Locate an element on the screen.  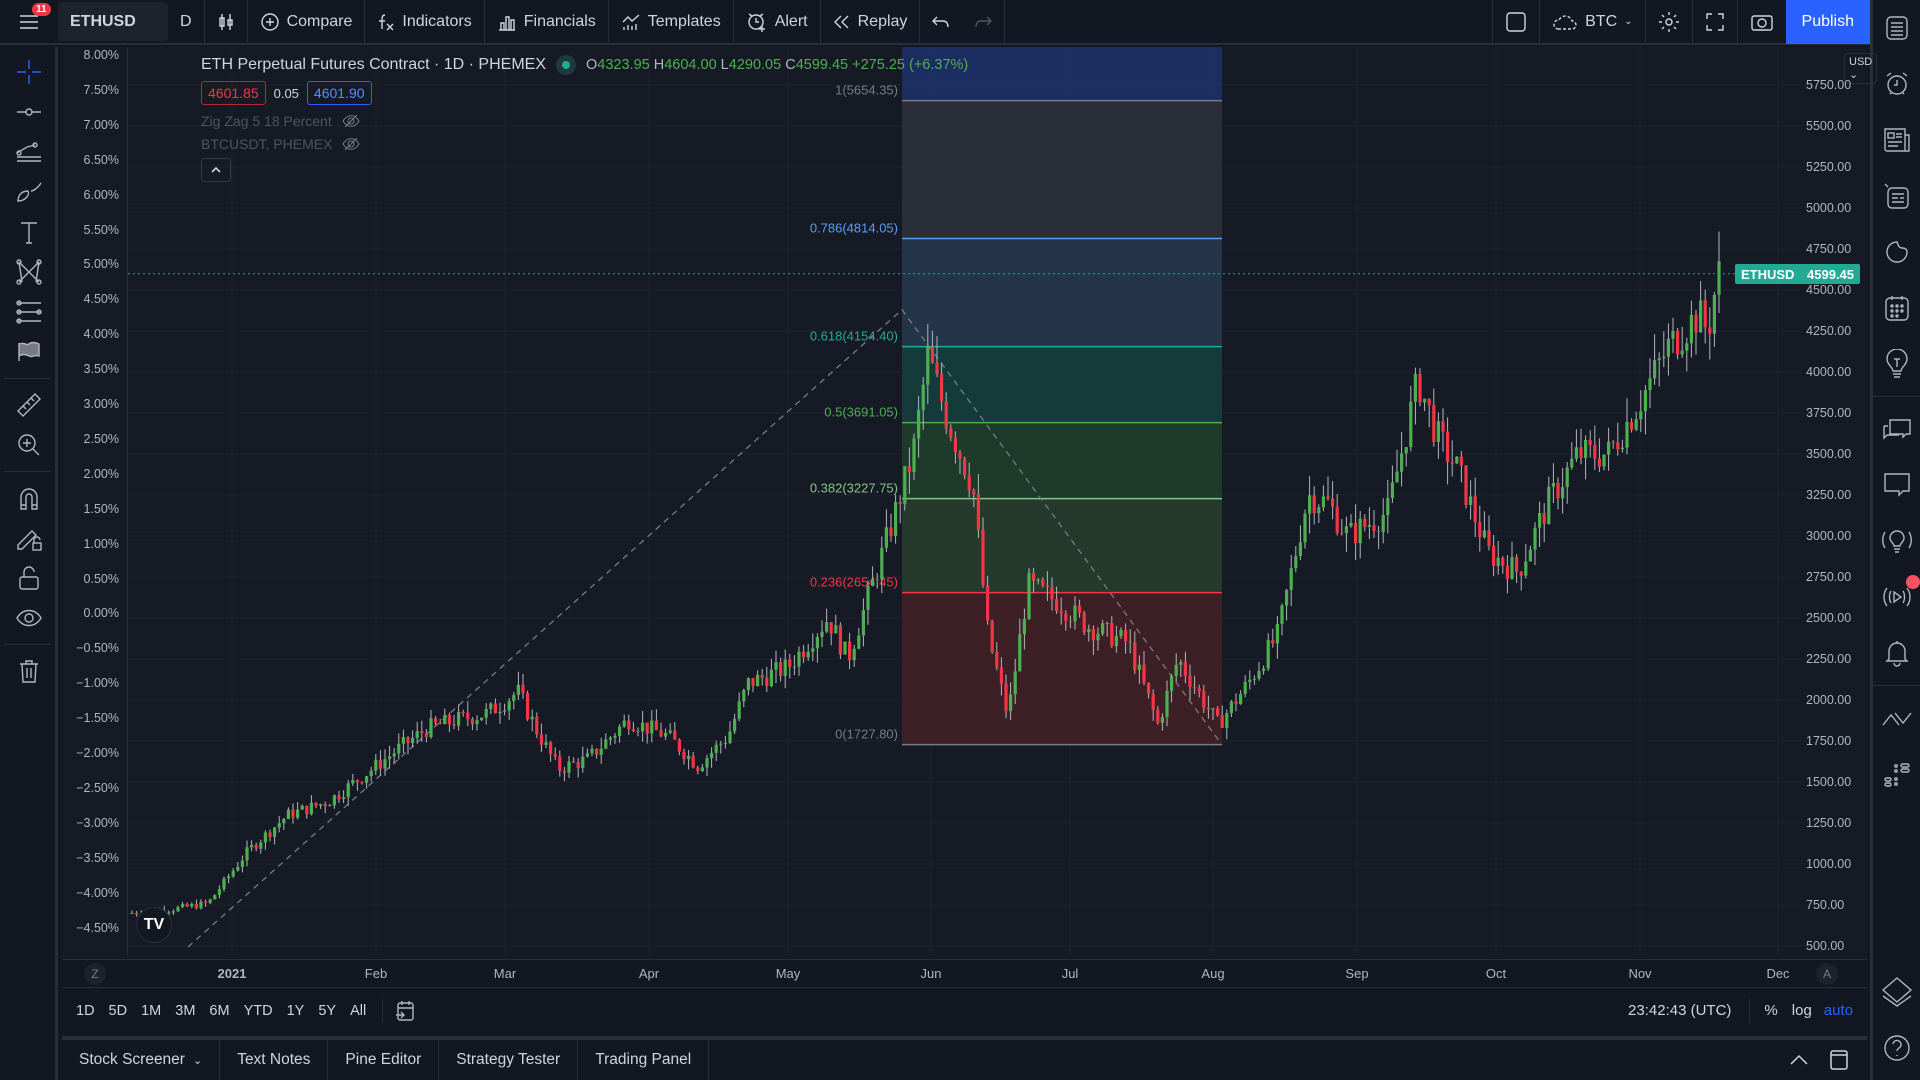
magnet-mode-button is located at coordinates (29, 498).